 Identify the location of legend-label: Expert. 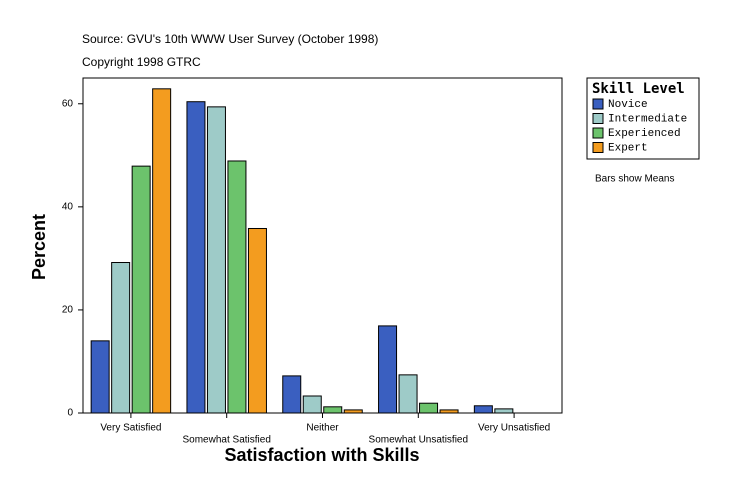
(628, 148).